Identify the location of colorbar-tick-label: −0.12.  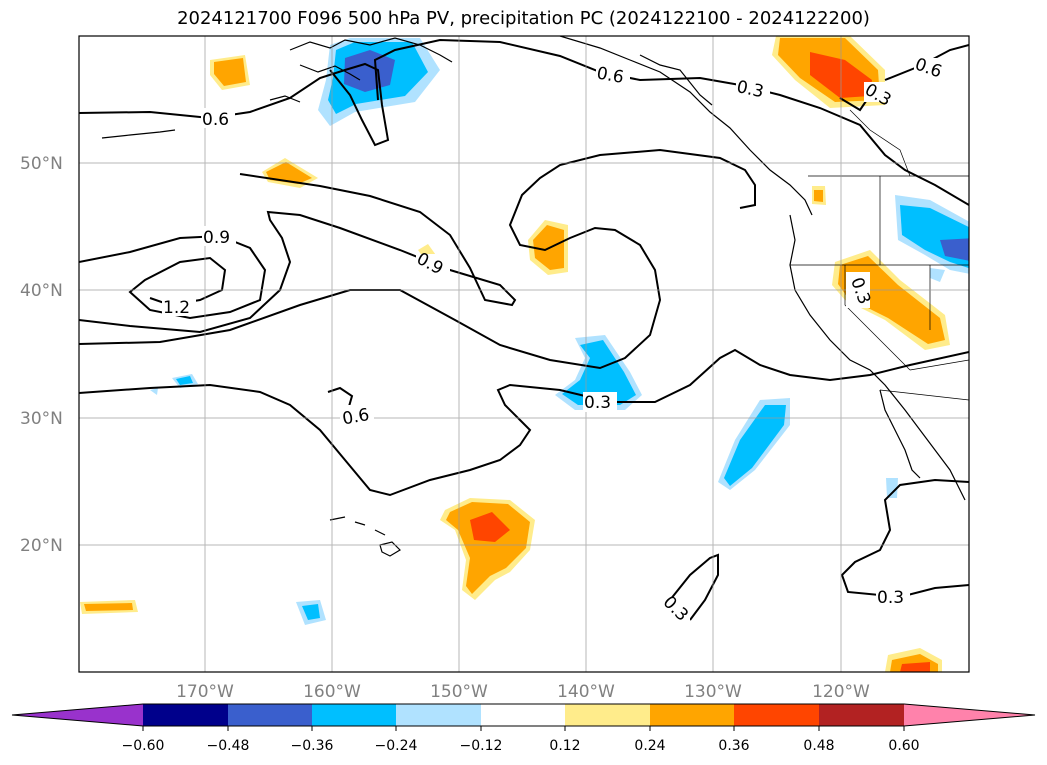
(481, 746).